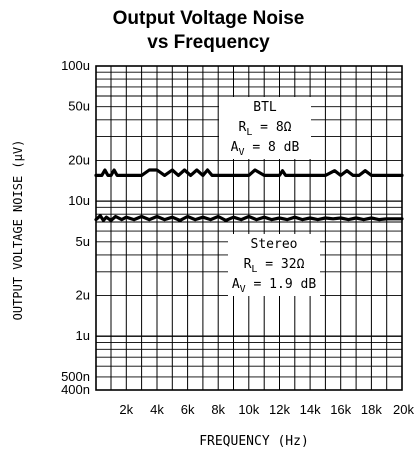  Describe the element at coordinates (83, 241) in the screenshot. I see `y-tick-label: 5u` at that location.